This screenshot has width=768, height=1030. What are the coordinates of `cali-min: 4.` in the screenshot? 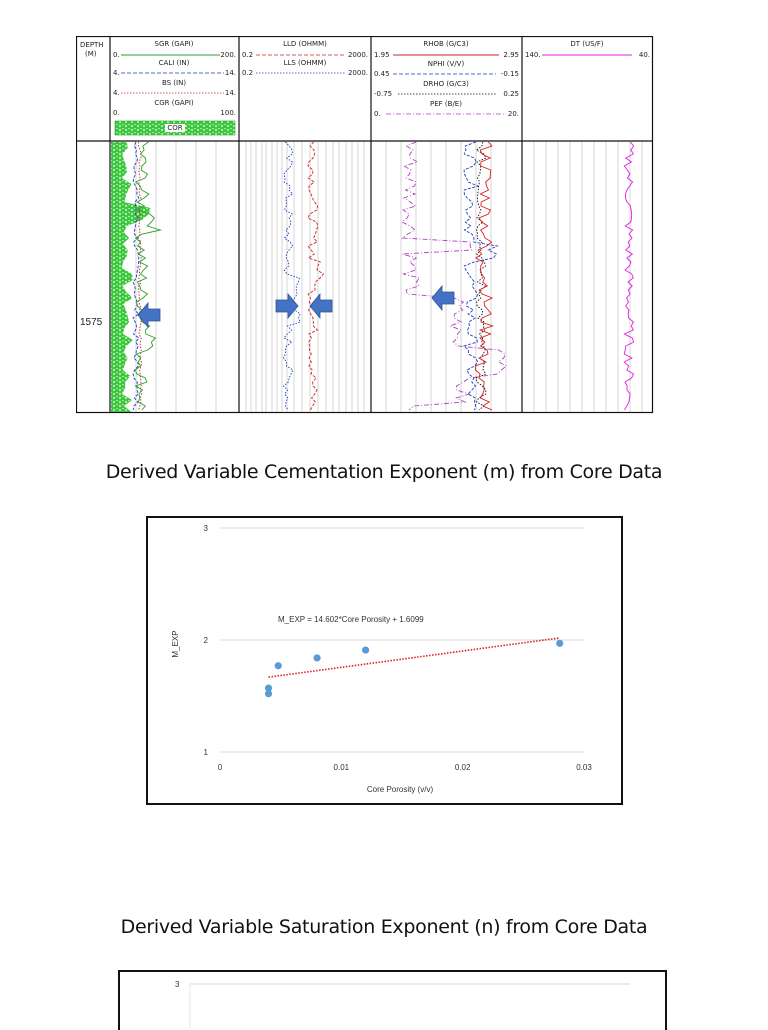 It's located at (116, 73).